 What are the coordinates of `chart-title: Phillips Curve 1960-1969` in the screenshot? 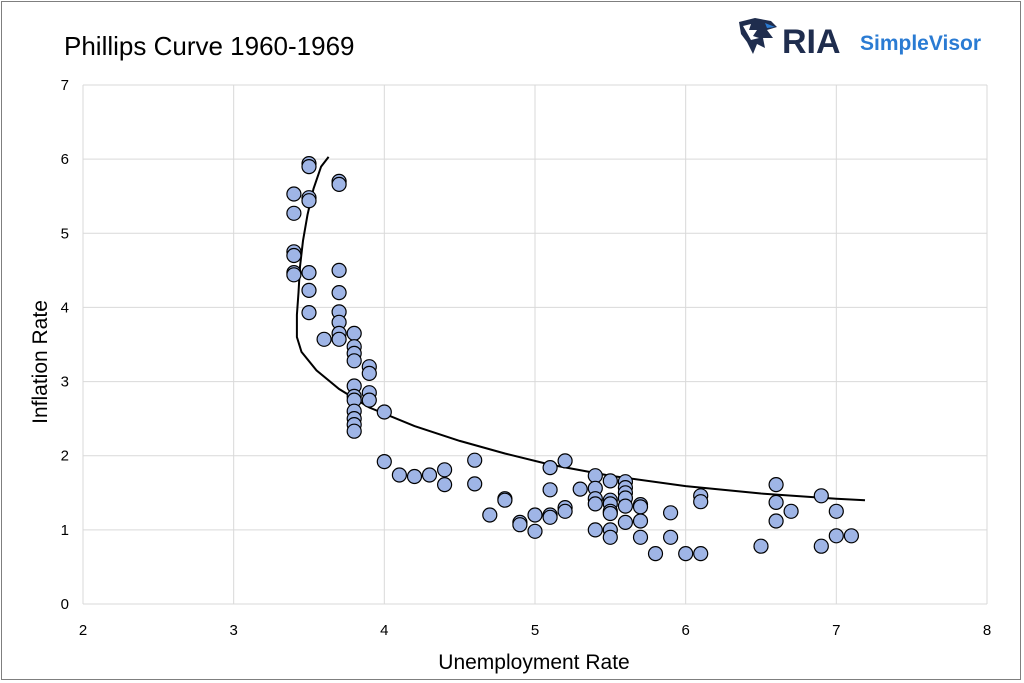 It's located at (209, 46).